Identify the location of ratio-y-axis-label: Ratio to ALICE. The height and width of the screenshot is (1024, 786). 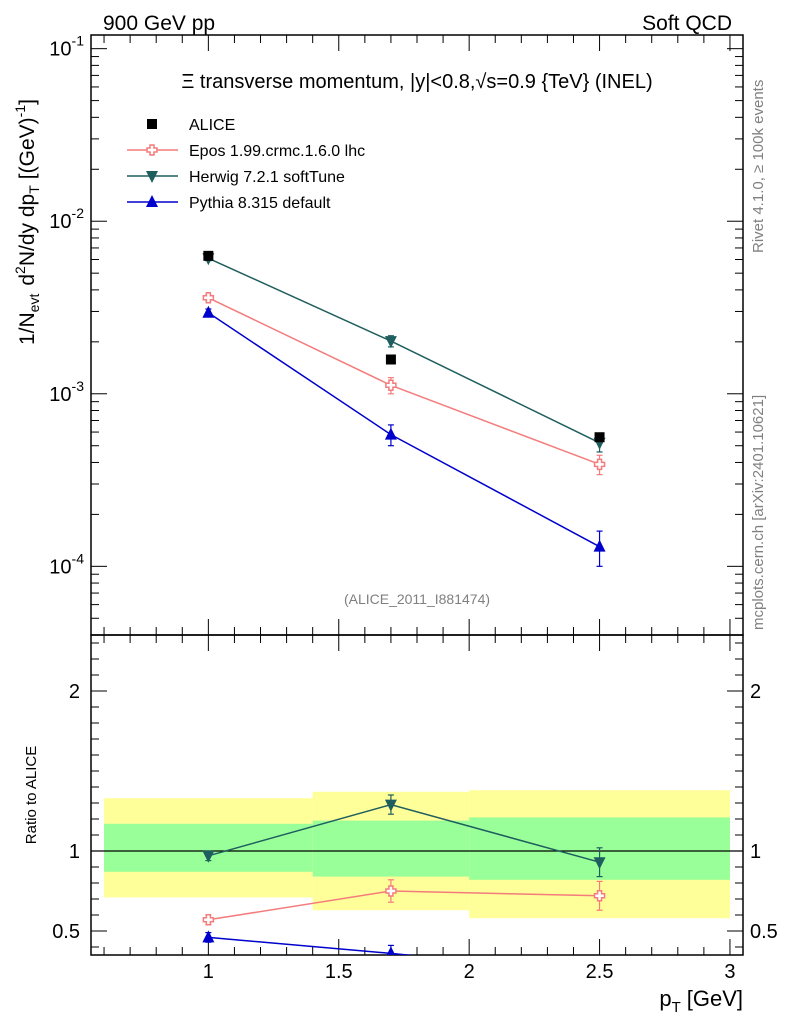
(31, 795).